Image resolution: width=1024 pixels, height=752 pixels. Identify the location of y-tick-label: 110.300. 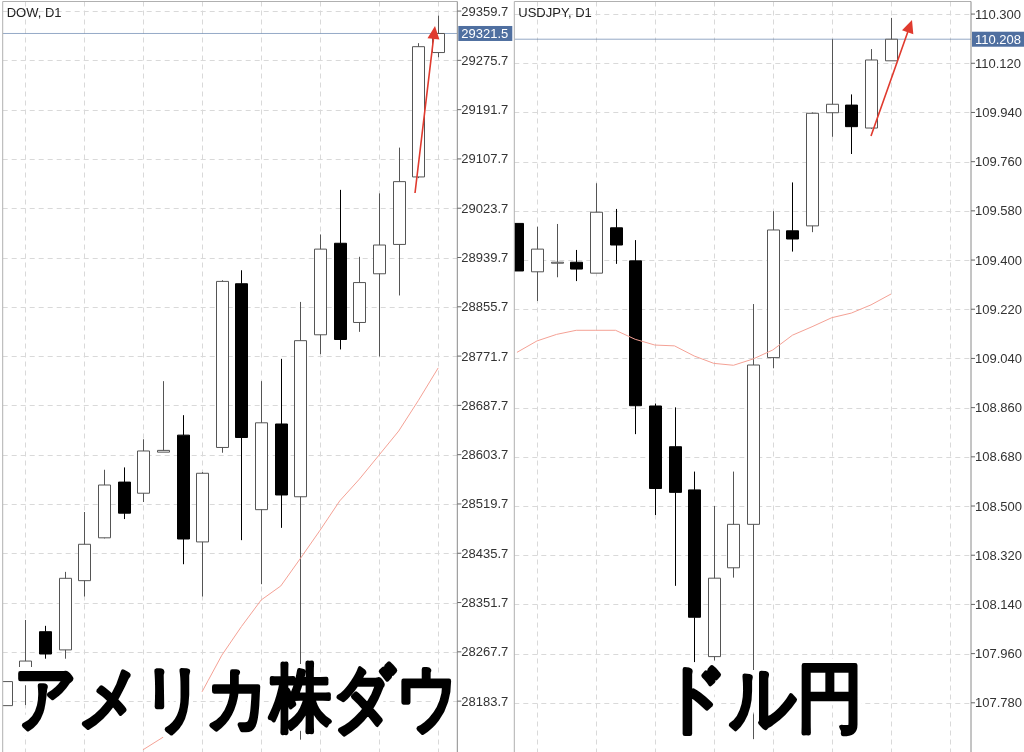
(998, 14).